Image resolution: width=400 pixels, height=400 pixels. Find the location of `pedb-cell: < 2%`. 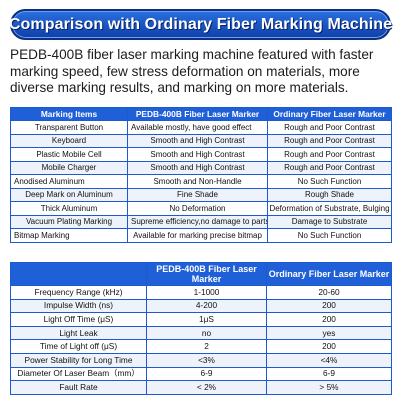

pedb-cell: < 2% is located at coordinates (206, 387).